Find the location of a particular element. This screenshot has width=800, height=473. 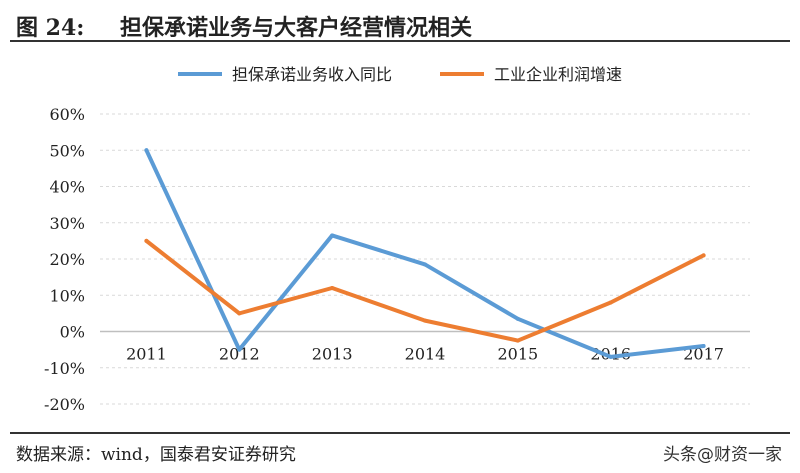

x-tick-label: 2012 is located at coordinates (239, 354).